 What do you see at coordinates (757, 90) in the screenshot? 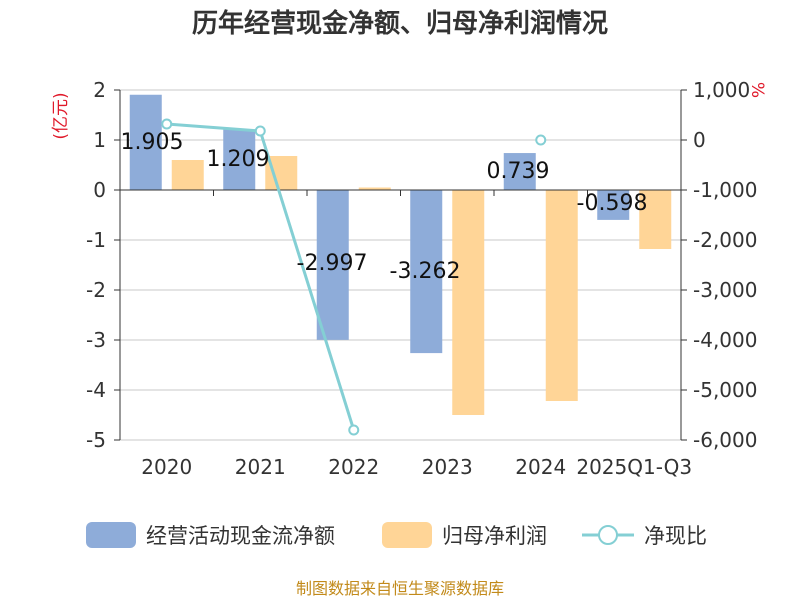
I see `right-axis-unit: %` at bounding box center [757, 90].